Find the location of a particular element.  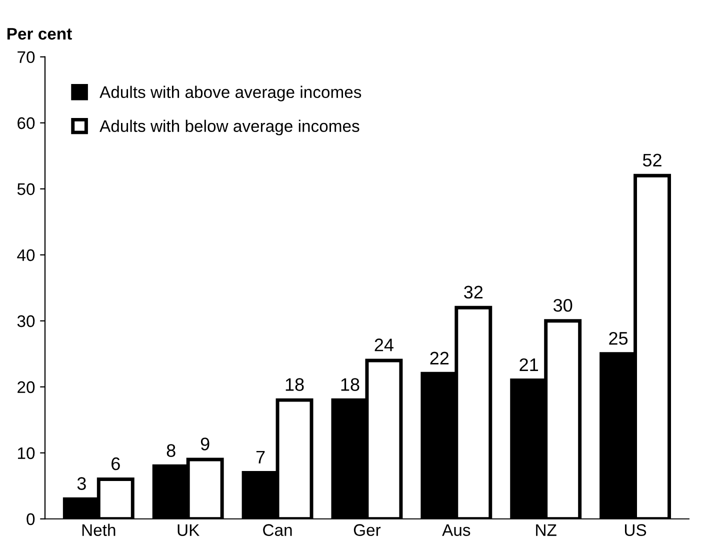

y-tick-label: 0 is located at coordinates (30, 519).